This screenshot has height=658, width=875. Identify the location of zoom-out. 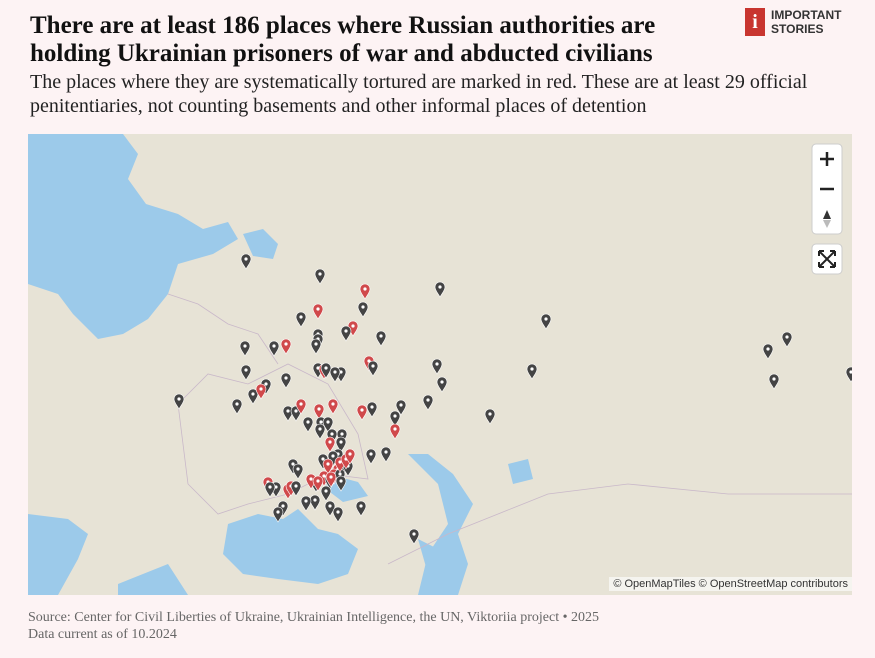
(827, 189).